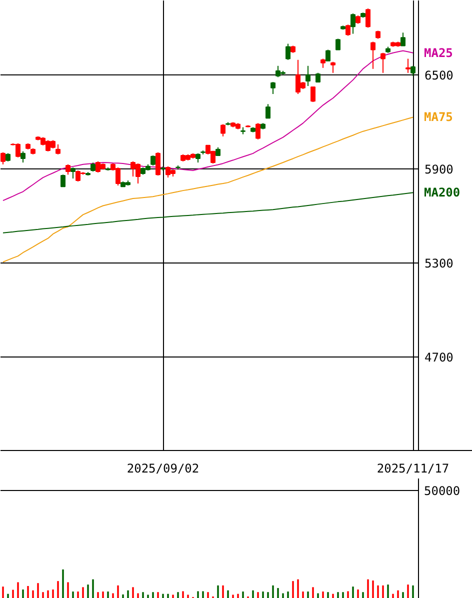 This screenshot has height=598, width=472. What do you see at coordinates (439, 357) in the screenshot?
I see `y-tick-label: 4700` at bounding box center [439, 357].